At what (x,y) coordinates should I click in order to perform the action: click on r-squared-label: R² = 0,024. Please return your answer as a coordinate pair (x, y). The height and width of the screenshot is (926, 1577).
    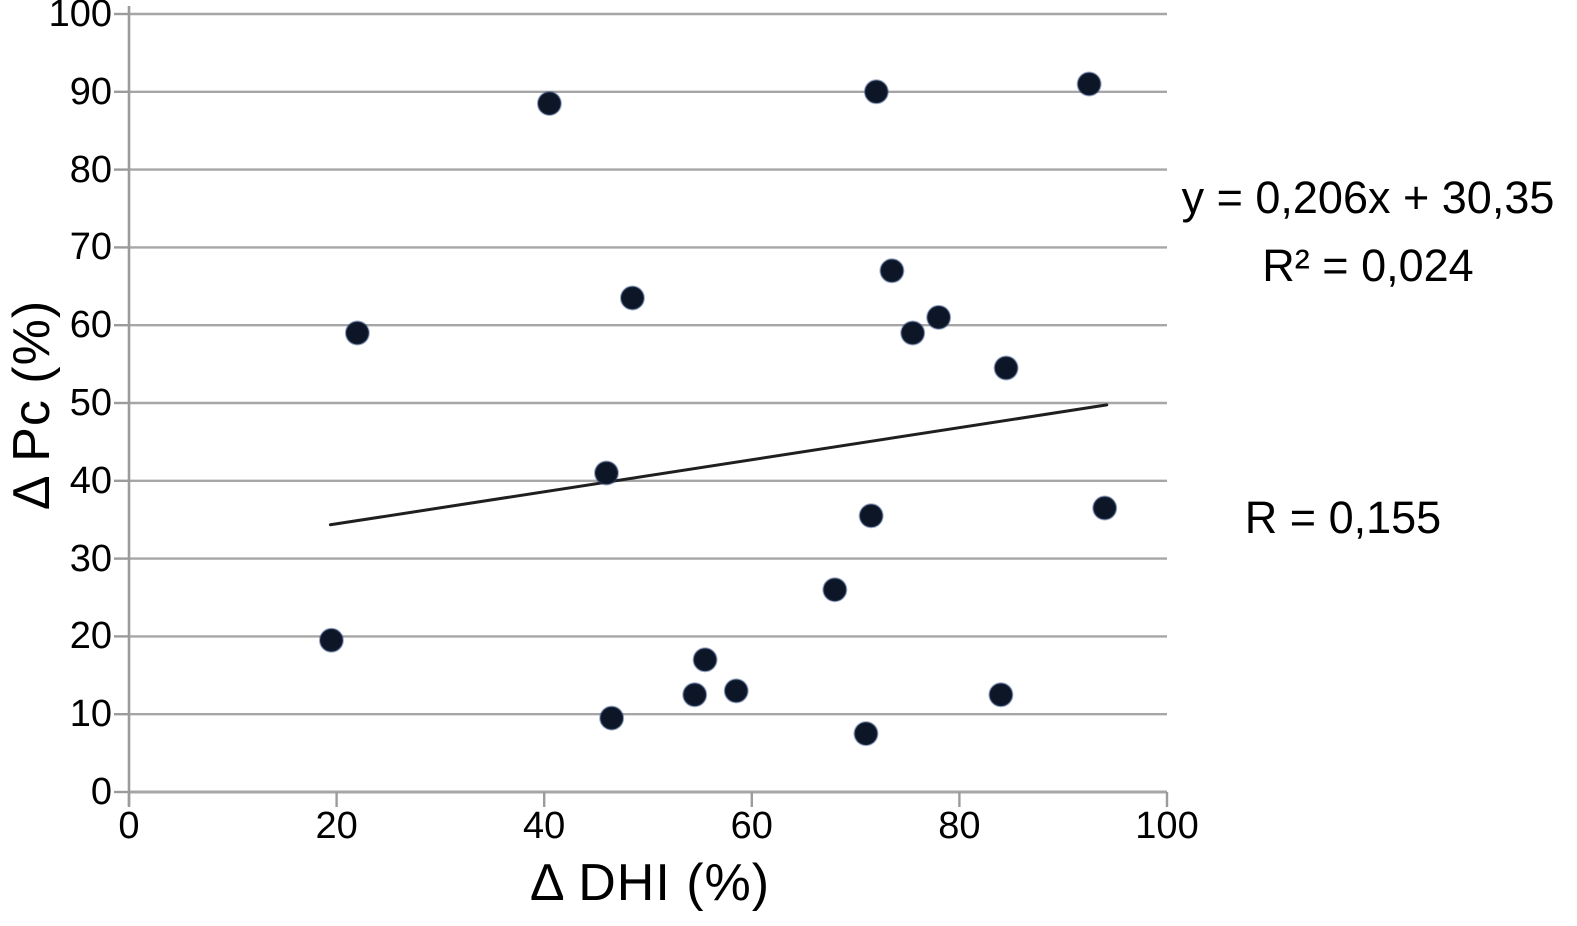
    Looking at the image, I should click on (1368, 265).